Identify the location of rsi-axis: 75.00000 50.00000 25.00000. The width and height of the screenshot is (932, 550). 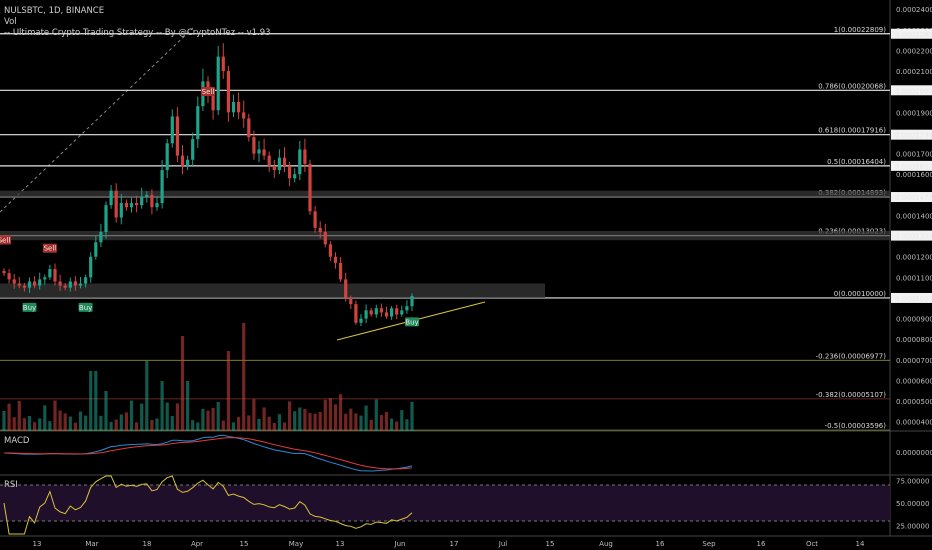
(912, 504).